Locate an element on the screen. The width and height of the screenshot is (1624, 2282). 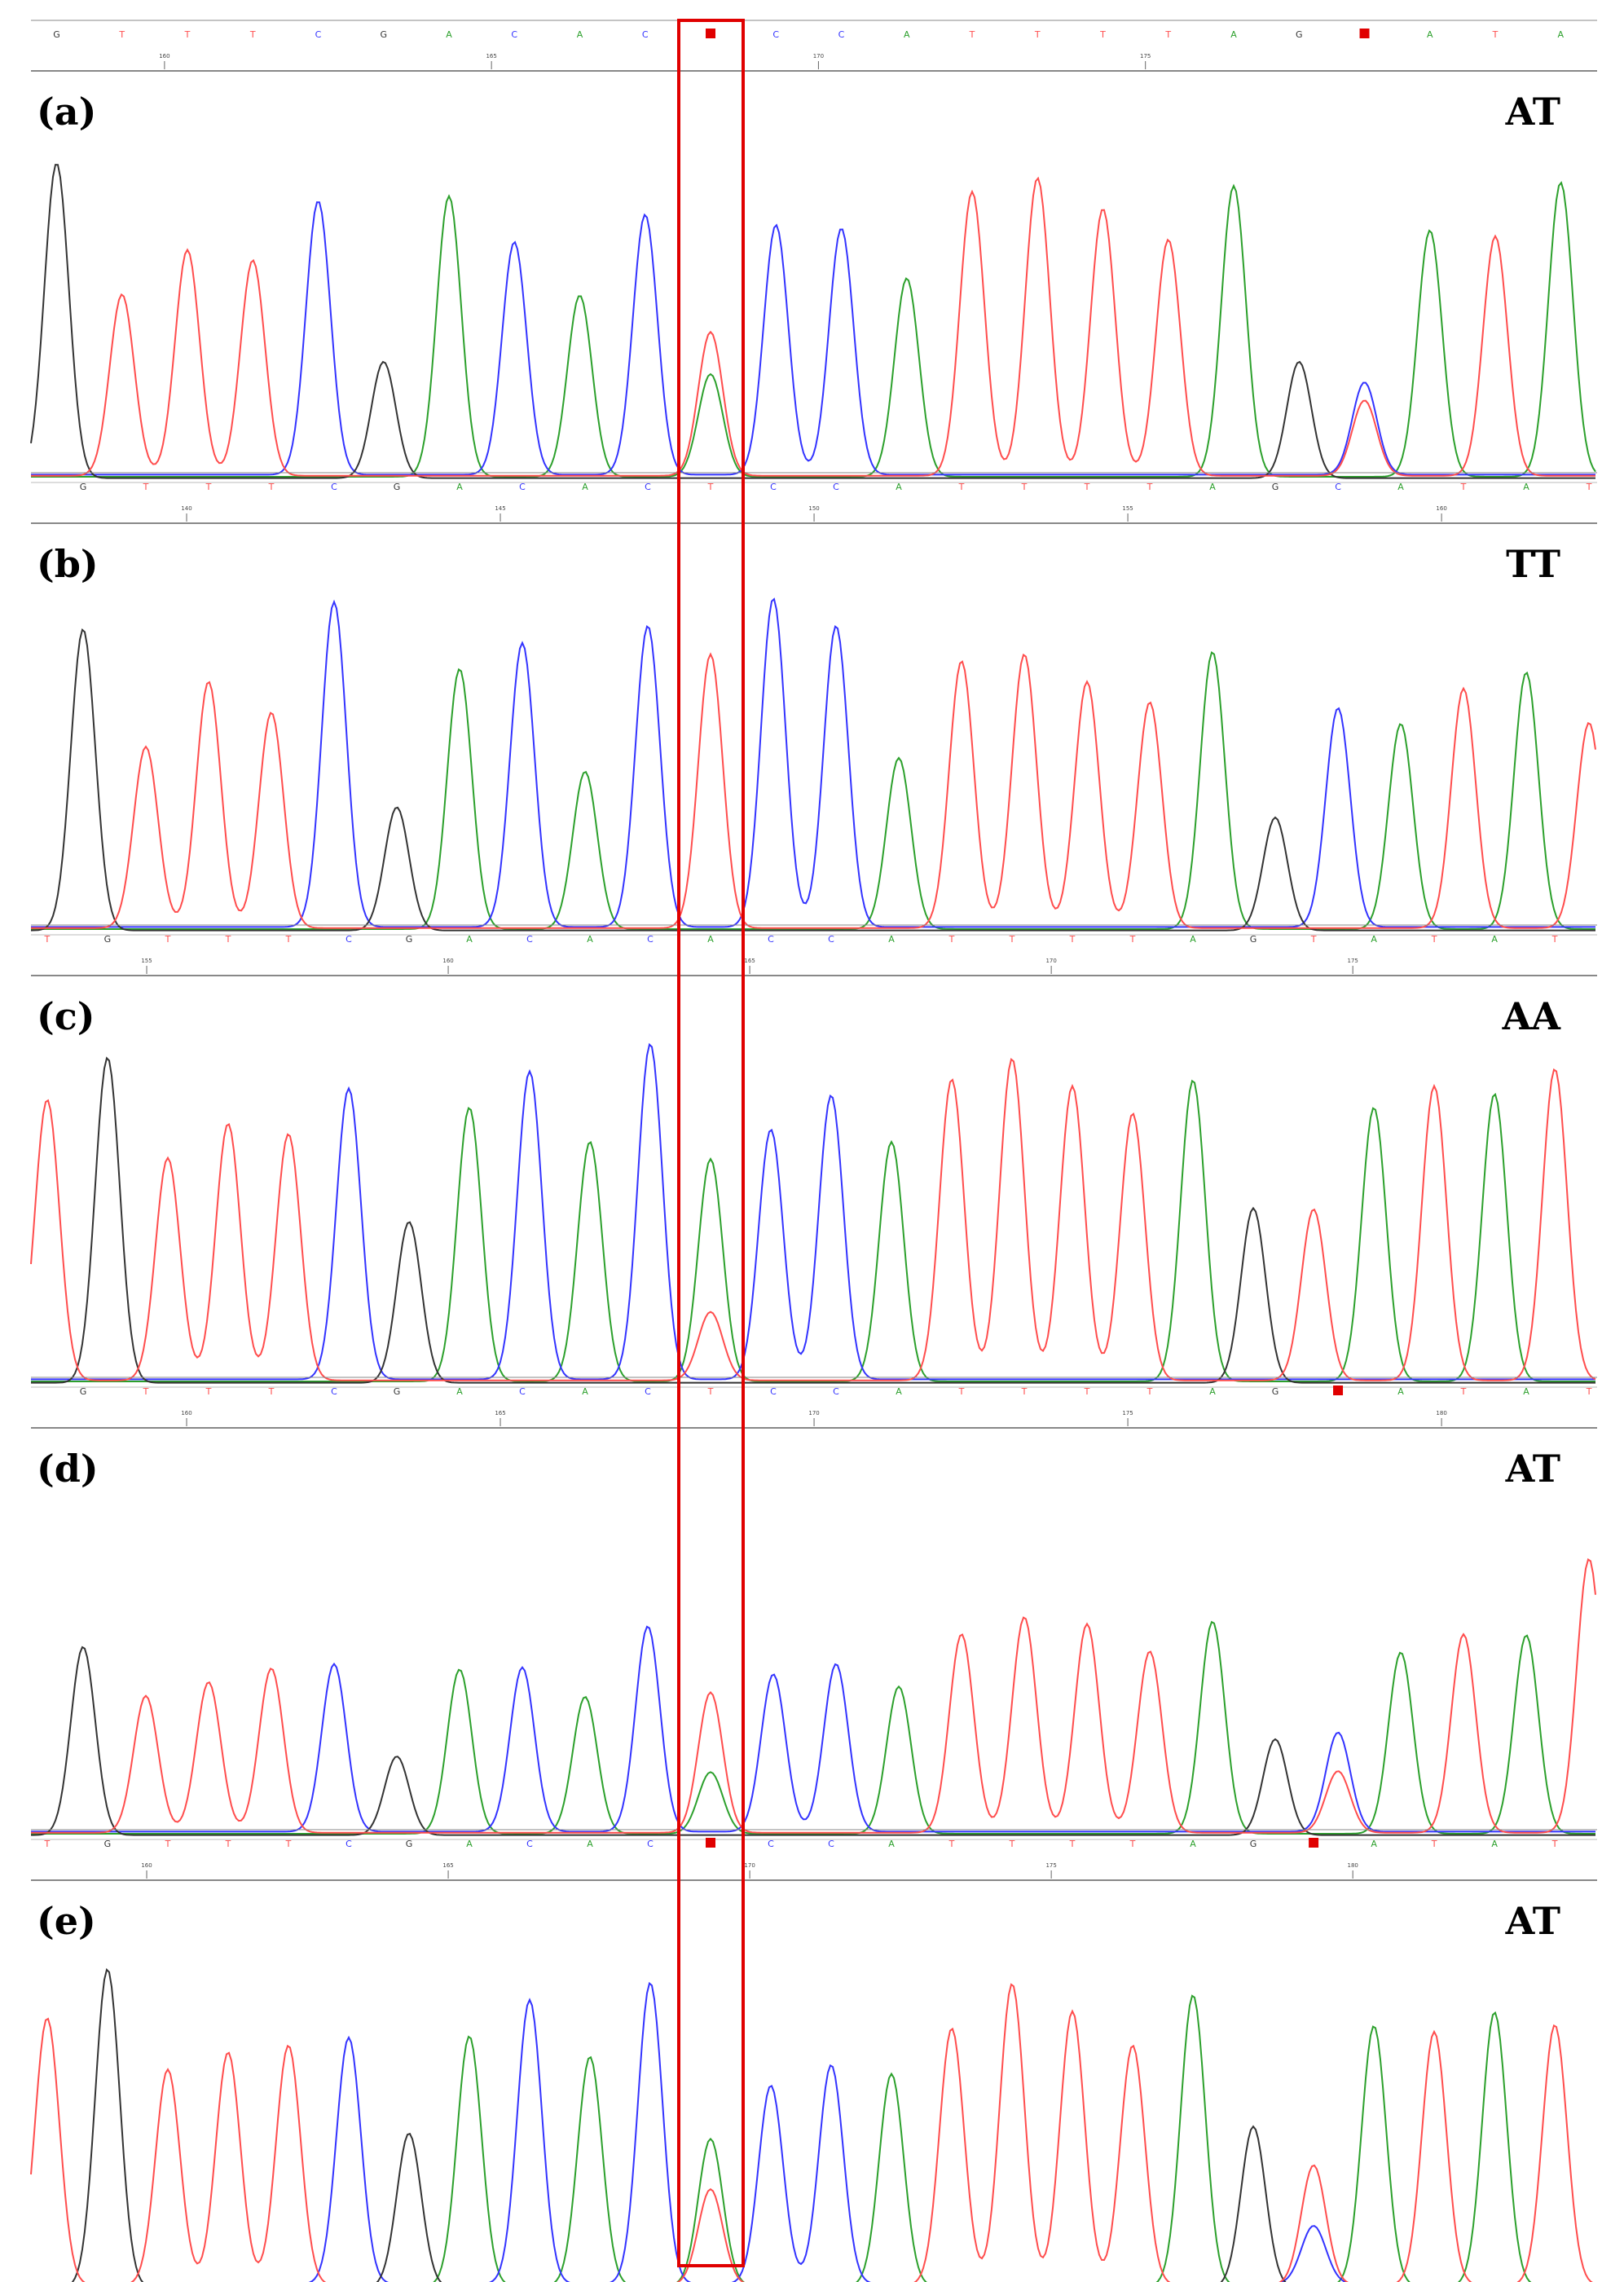
panel-label: (a) is located at coordinates (66, 112).